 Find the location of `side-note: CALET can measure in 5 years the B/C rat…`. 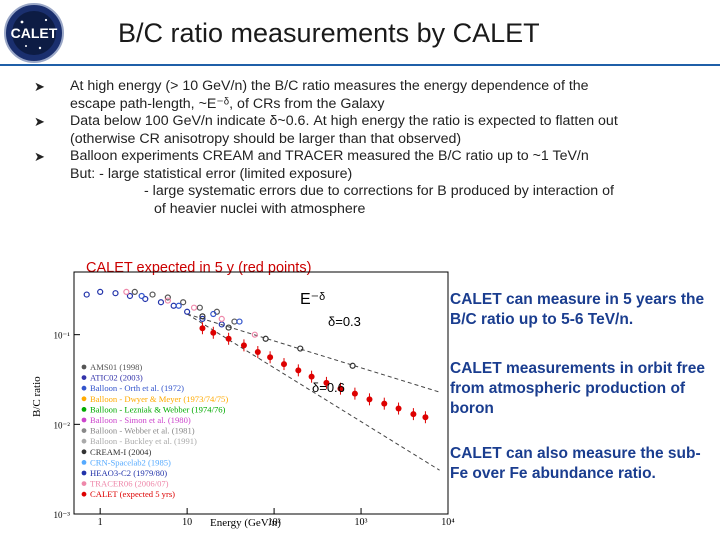

side-note: CALET can measure in 5 years the B/C rat… is located at coordinates (577, 309).